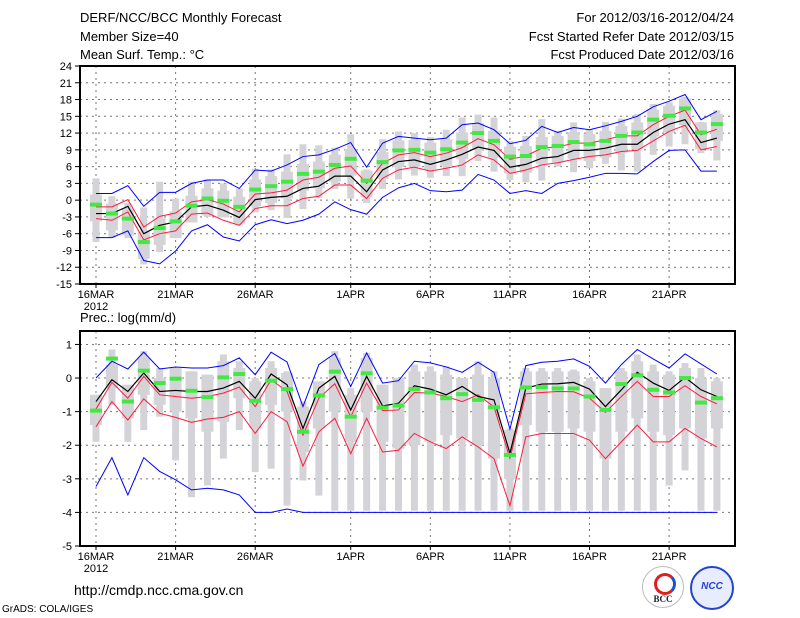 The height and width of the screenshot is (618, 800). Describe the element at coordinates (175, 557) in the screenshot. I see `x-tick-label: 21MAR` at that location.